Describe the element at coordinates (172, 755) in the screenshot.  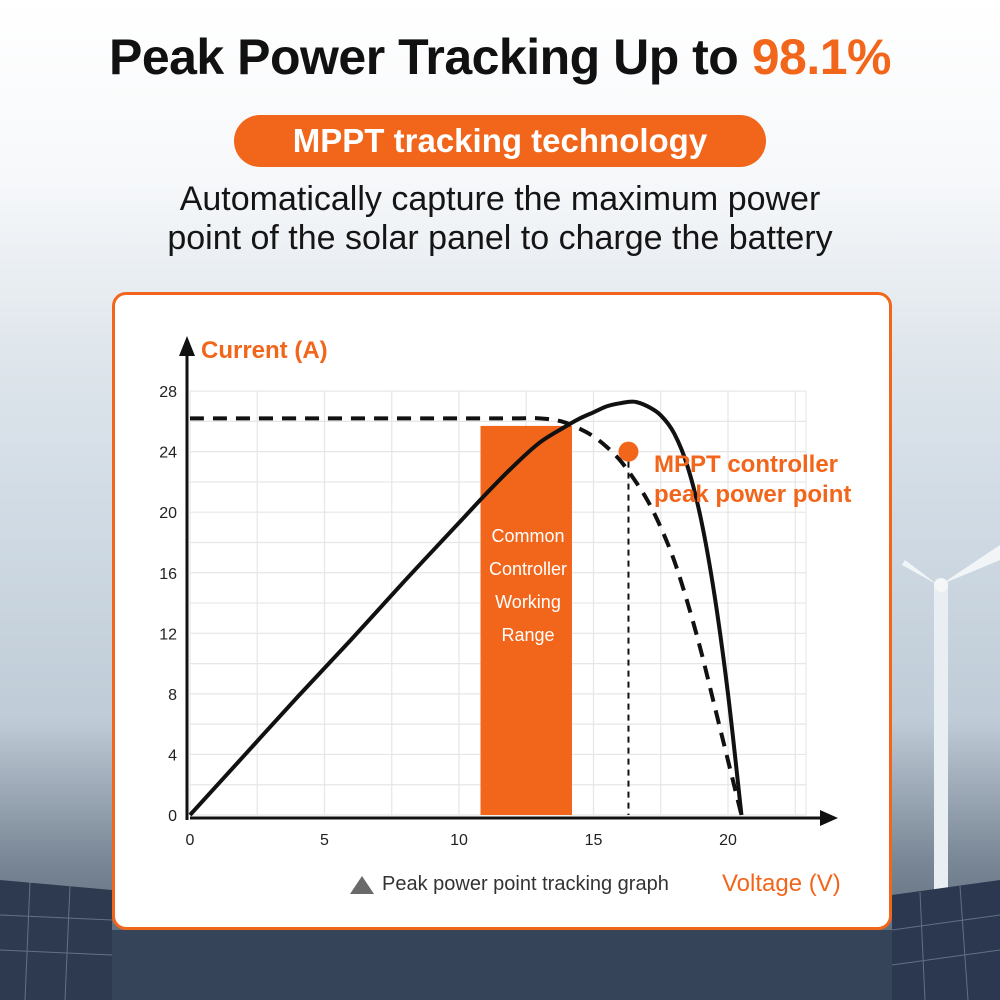
I see `y-tick-label: 4` at that location.